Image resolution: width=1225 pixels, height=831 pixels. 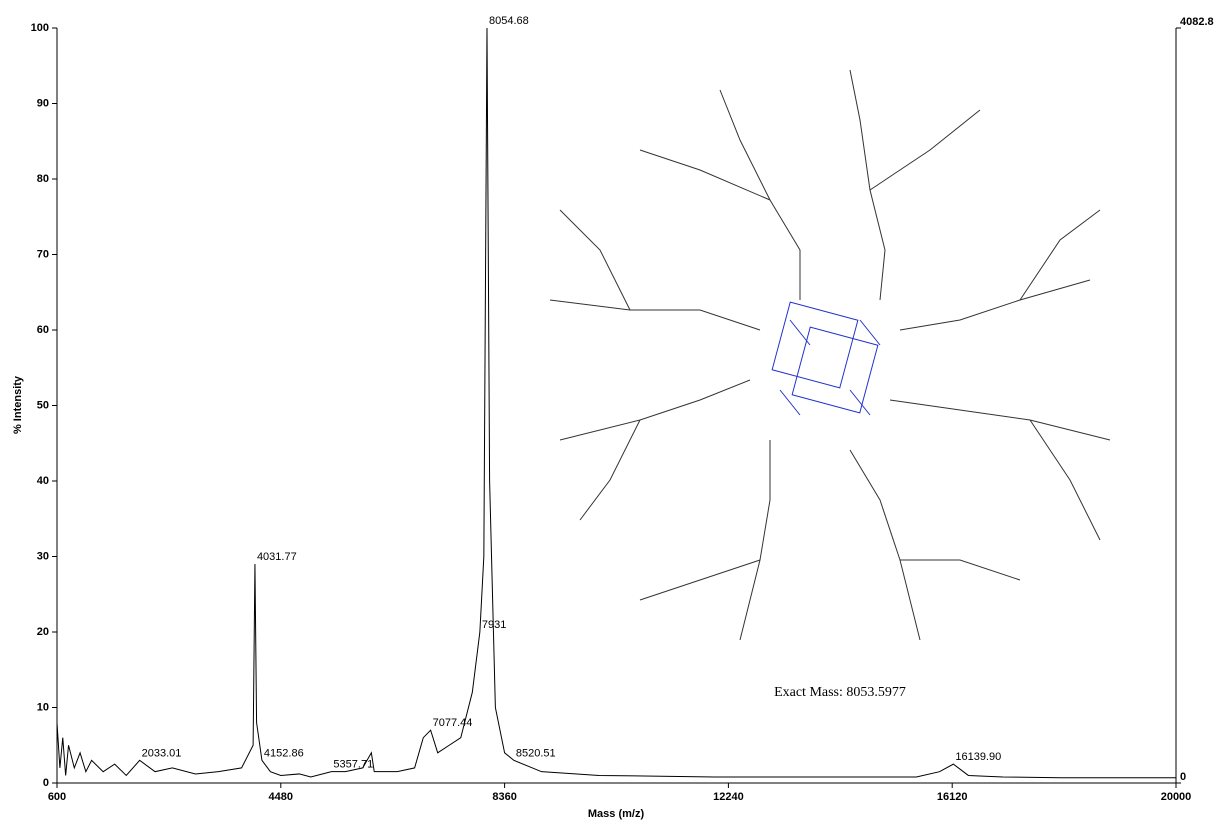 What do you see at coordinates (43, 405) in the screenshot?
I see `y-tick-label: 50` at bounding box center [43, 405].